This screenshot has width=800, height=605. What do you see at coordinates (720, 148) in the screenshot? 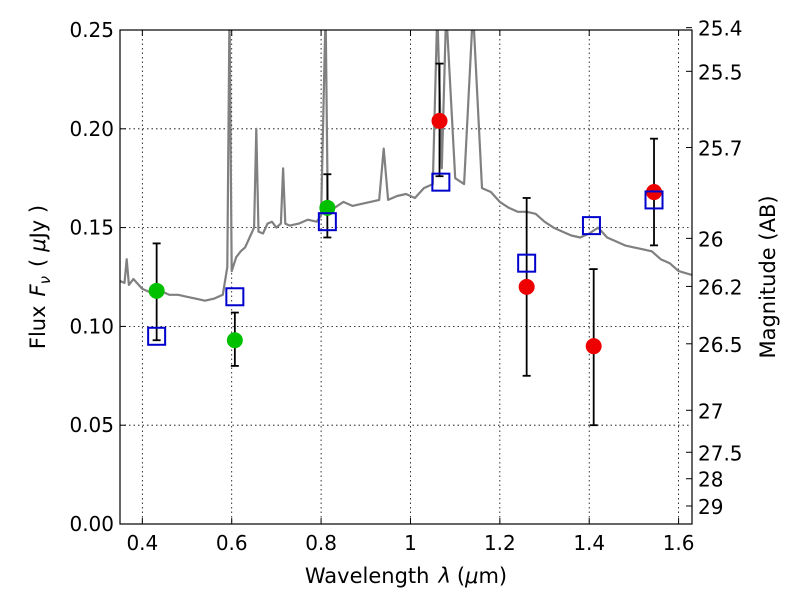
I see `y2-tick-label: 25.7` at bounding box center [720, 148].